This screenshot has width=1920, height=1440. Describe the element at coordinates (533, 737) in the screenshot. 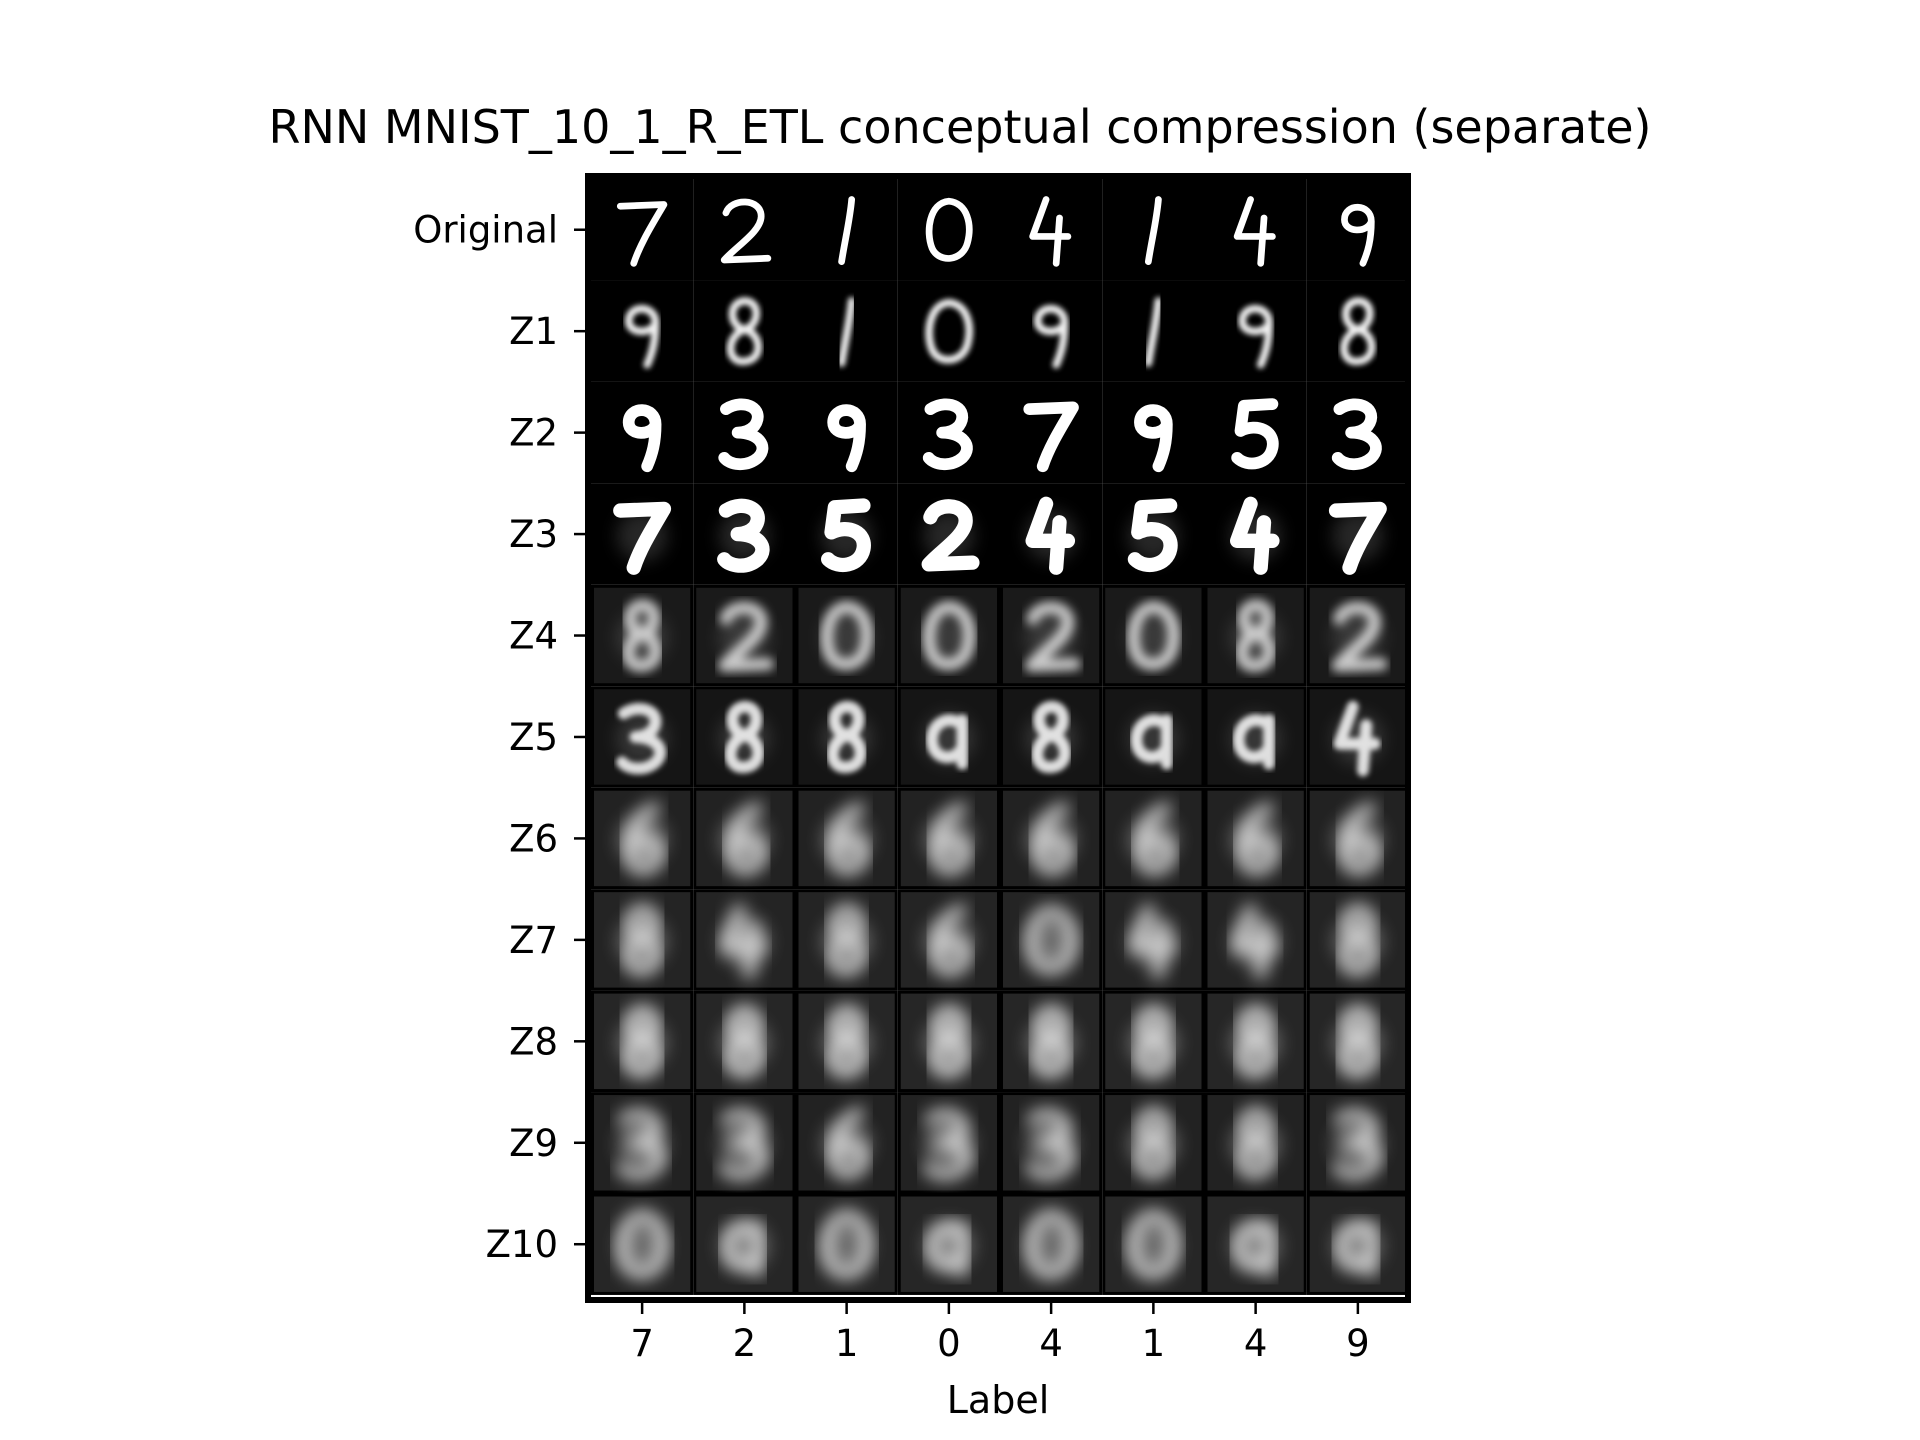

I see `y-tick-label: Z5` at that location.